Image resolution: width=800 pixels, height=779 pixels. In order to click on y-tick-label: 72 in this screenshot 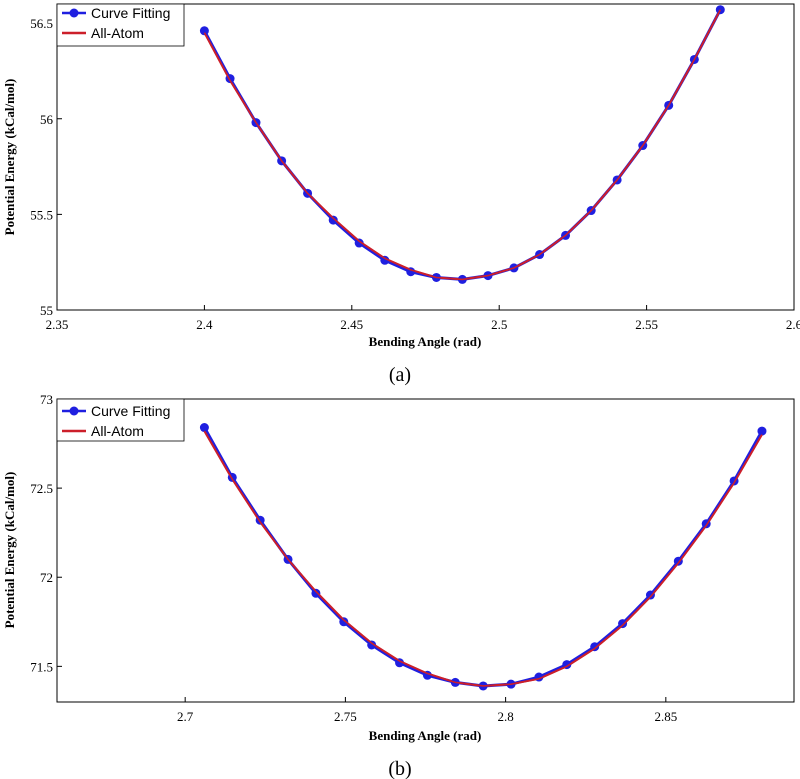, I will do `click(46, 577)`.